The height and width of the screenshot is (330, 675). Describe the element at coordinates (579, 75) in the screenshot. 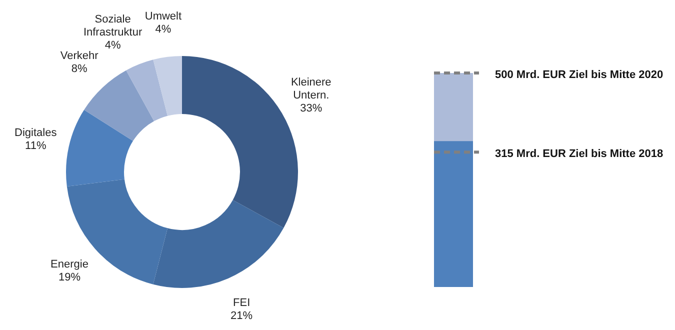

I see `ref-line-label: 500 Mrd. EUR Ziel bis Mitte 2020` at that location.